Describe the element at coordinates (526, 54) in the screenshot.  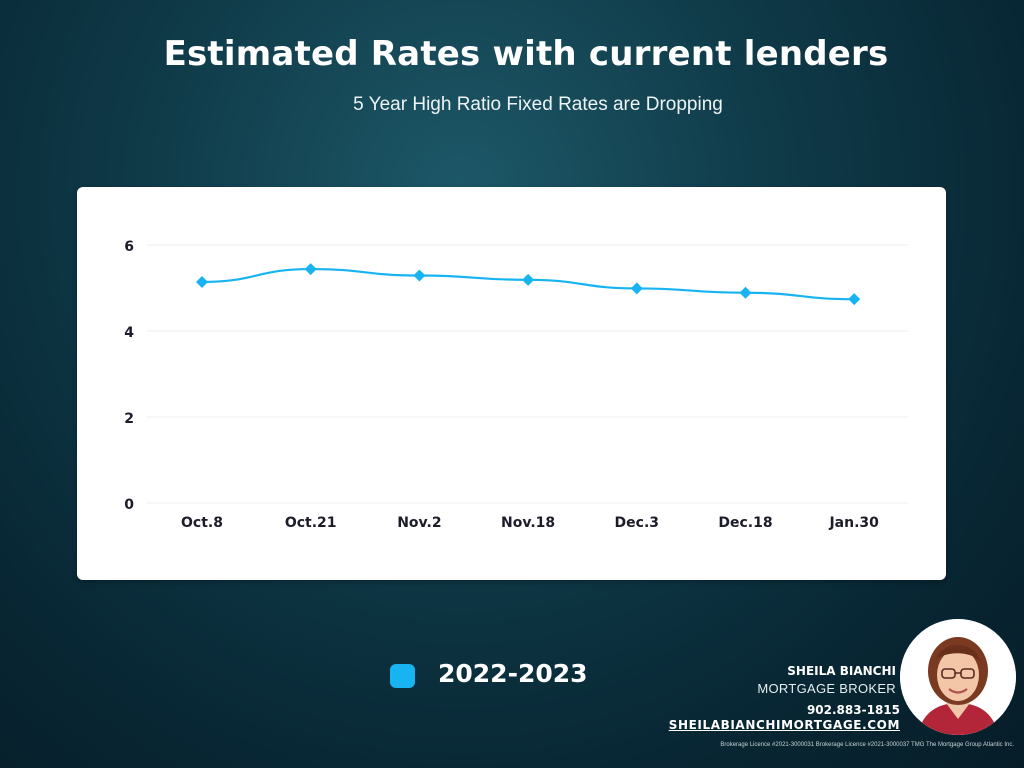
I see `page-title: Estimated Rates with current lenders` at that location.